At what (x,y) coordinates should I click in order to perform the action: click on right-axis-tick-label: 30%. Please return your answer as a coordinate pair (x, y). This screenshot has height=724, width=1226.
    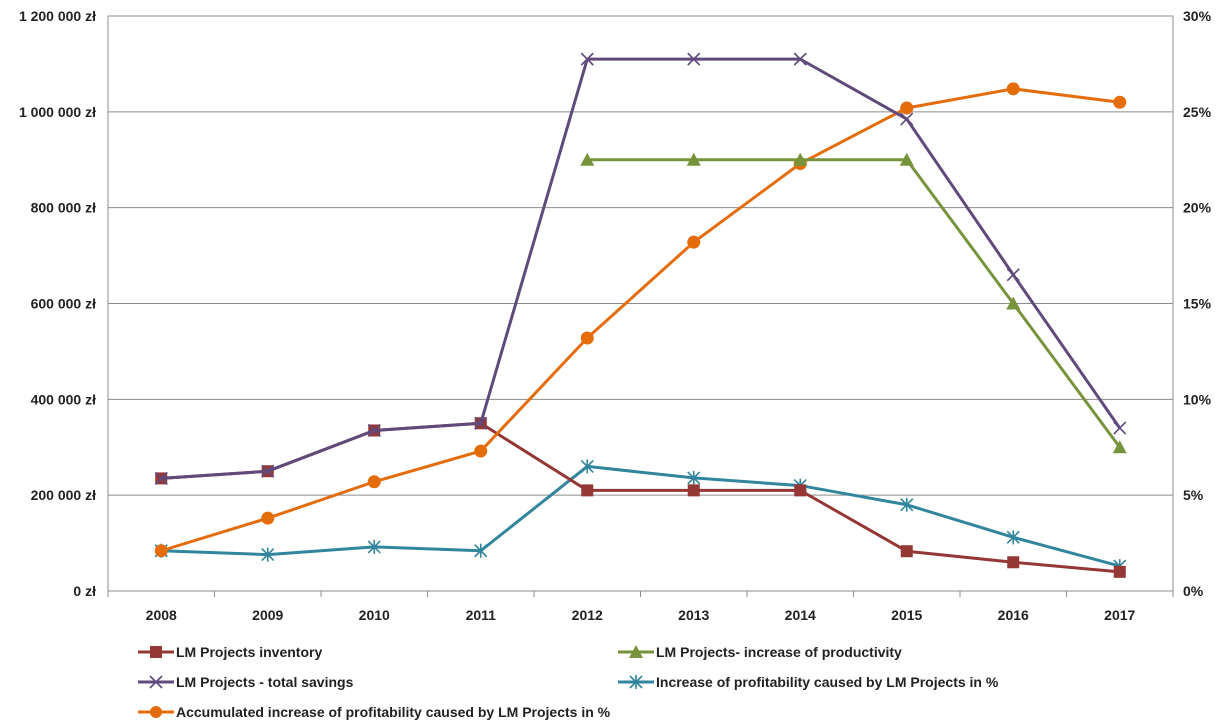
    Looking at the image, I should click on (1197, 16).